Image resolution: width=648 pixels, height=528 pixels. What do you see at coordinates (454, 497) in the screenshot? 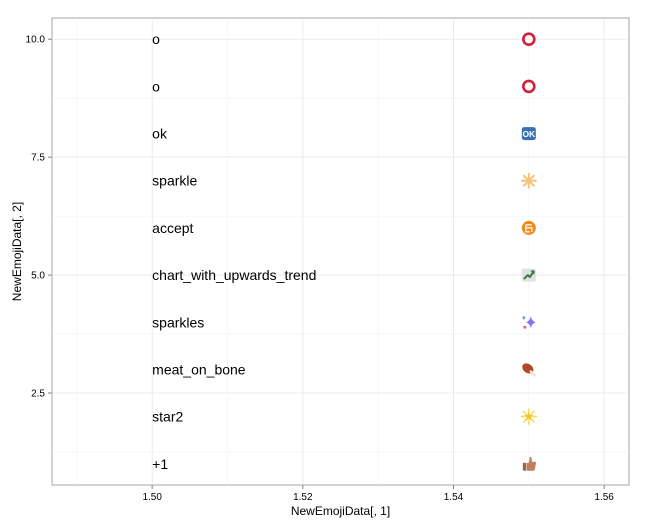
I see `x-tick-label: 1.54` at bounding box center [454, 497].